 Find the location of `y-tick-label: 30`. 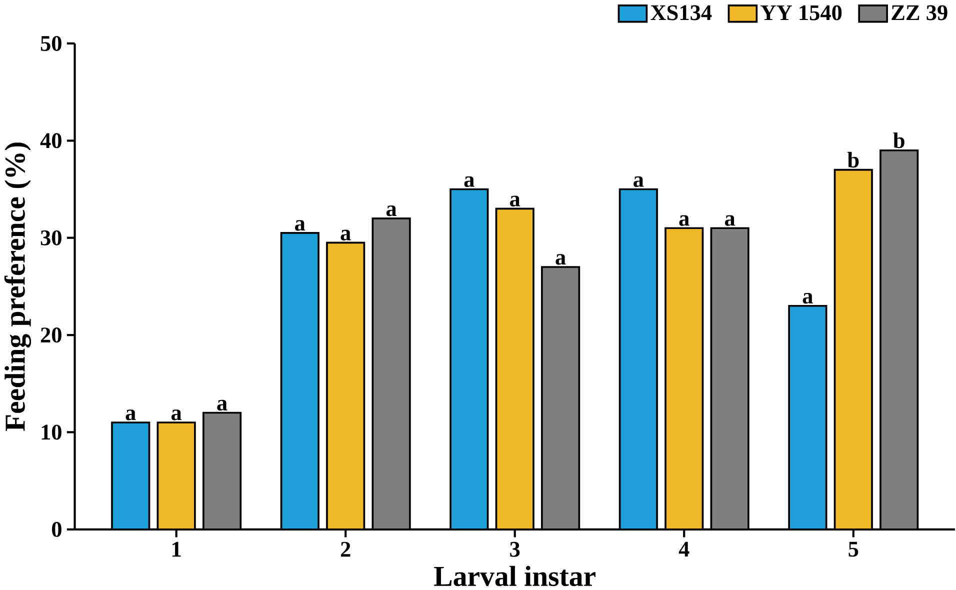

y-tick-label: 30 is located at coordinates (51, 238).